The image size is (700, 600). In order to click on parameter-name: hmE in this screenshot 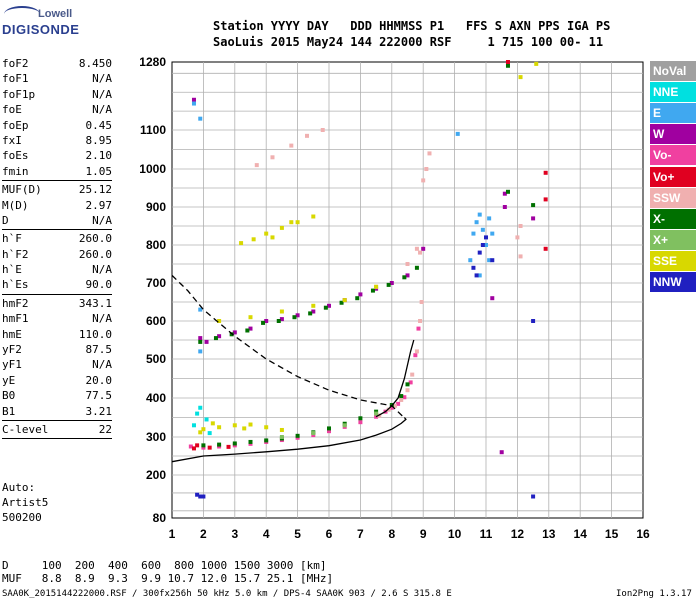, I will do `click(12, 334)`.